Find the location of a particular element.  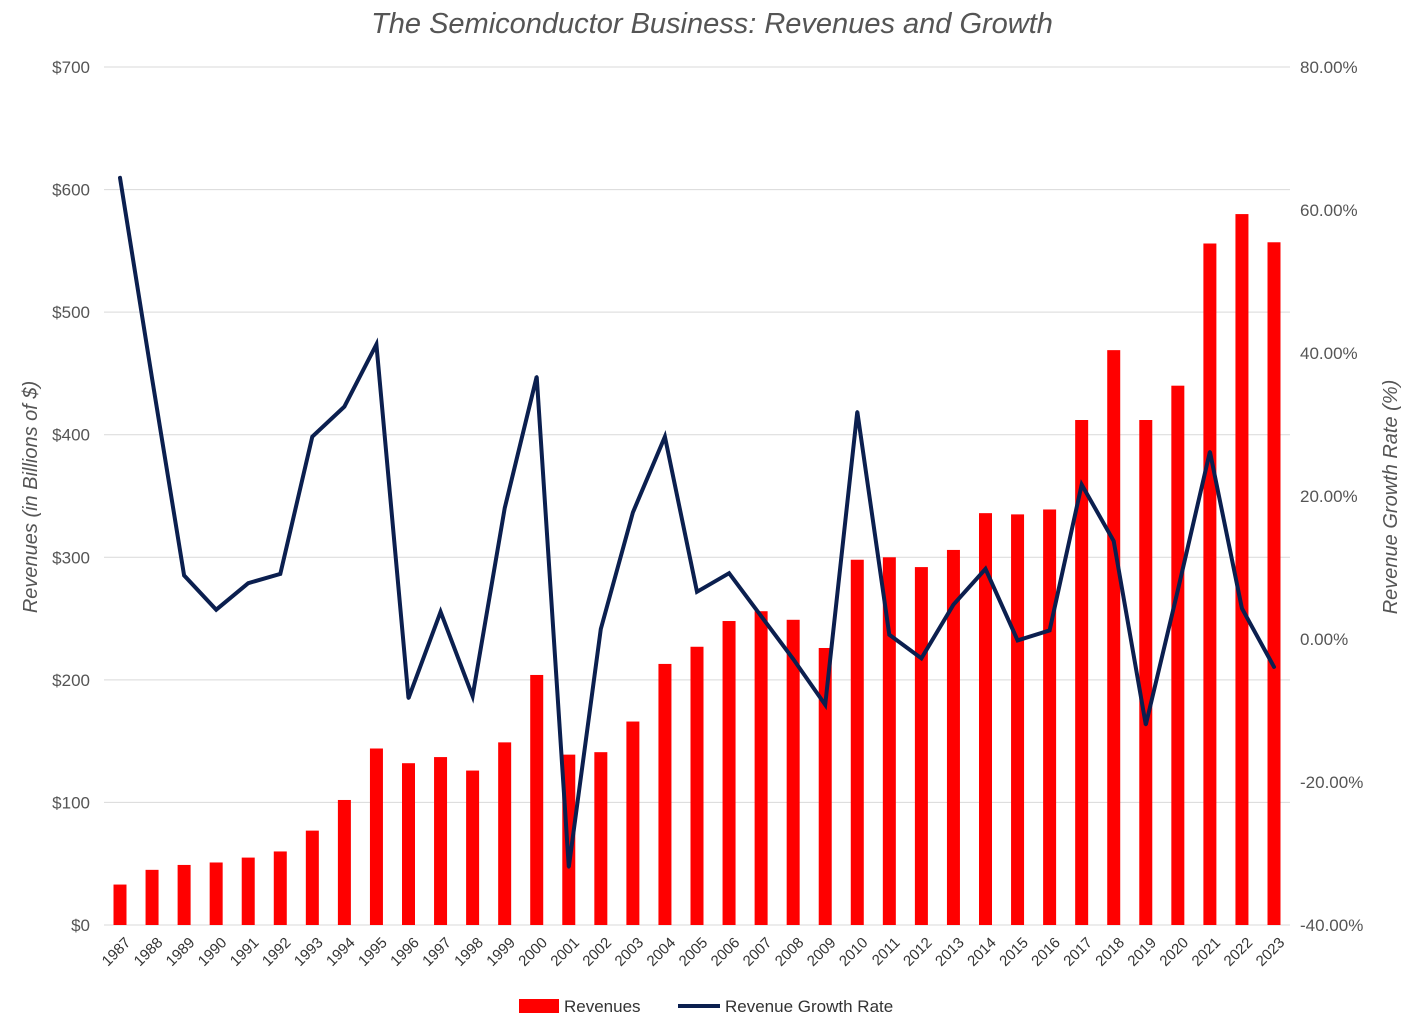

bar-1992 is located at coordinates (280, 888).